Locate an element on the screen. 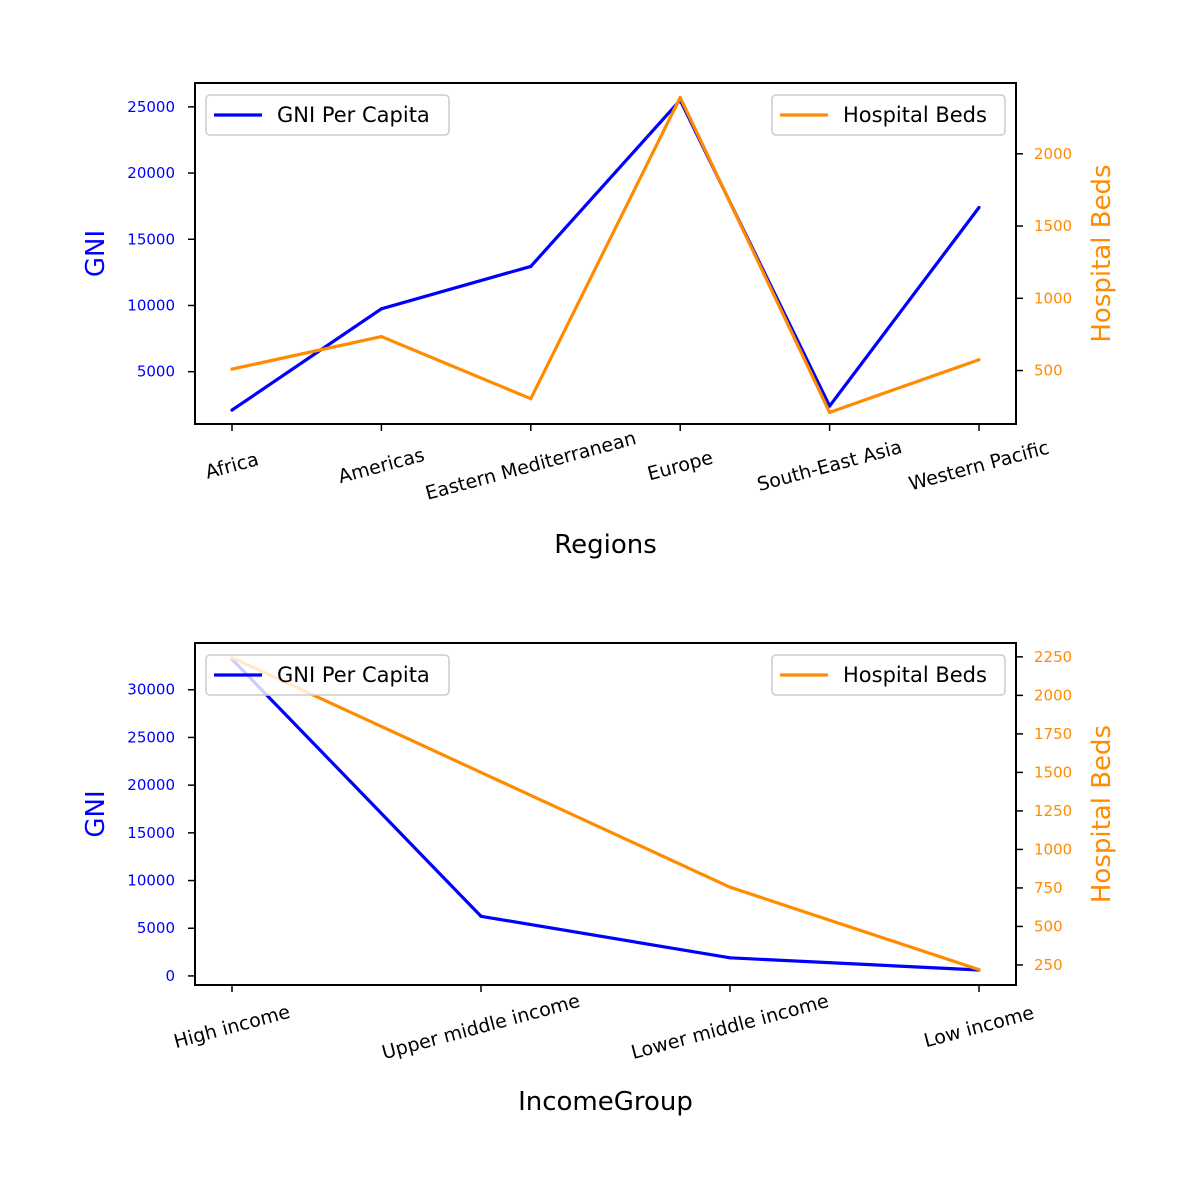 The height and width of the screenshot is (1200, 1200). y2-tick-label: 1750 is located at coordinates (1053, 734).